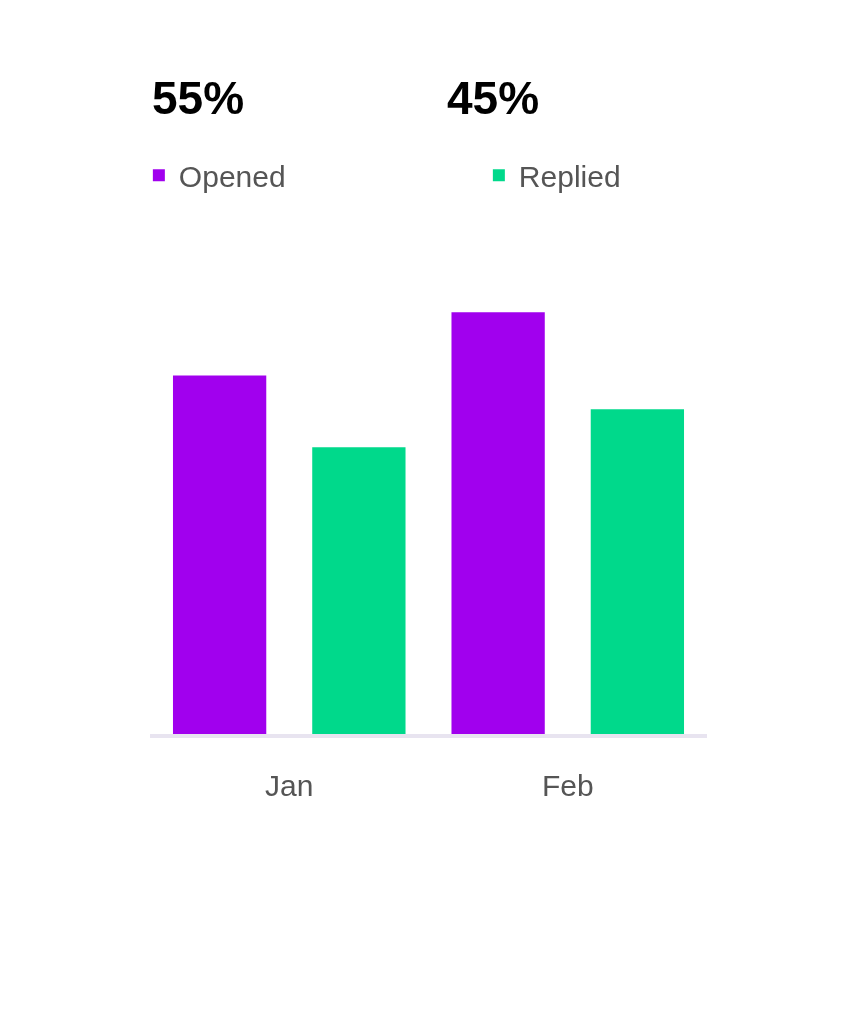 The width and height of the screenshot is (865, 1024). What do you see at coordinates (289, 785) in the screenshot?
I see `x-tick-label: Jan` at bounding box center [289, 785].